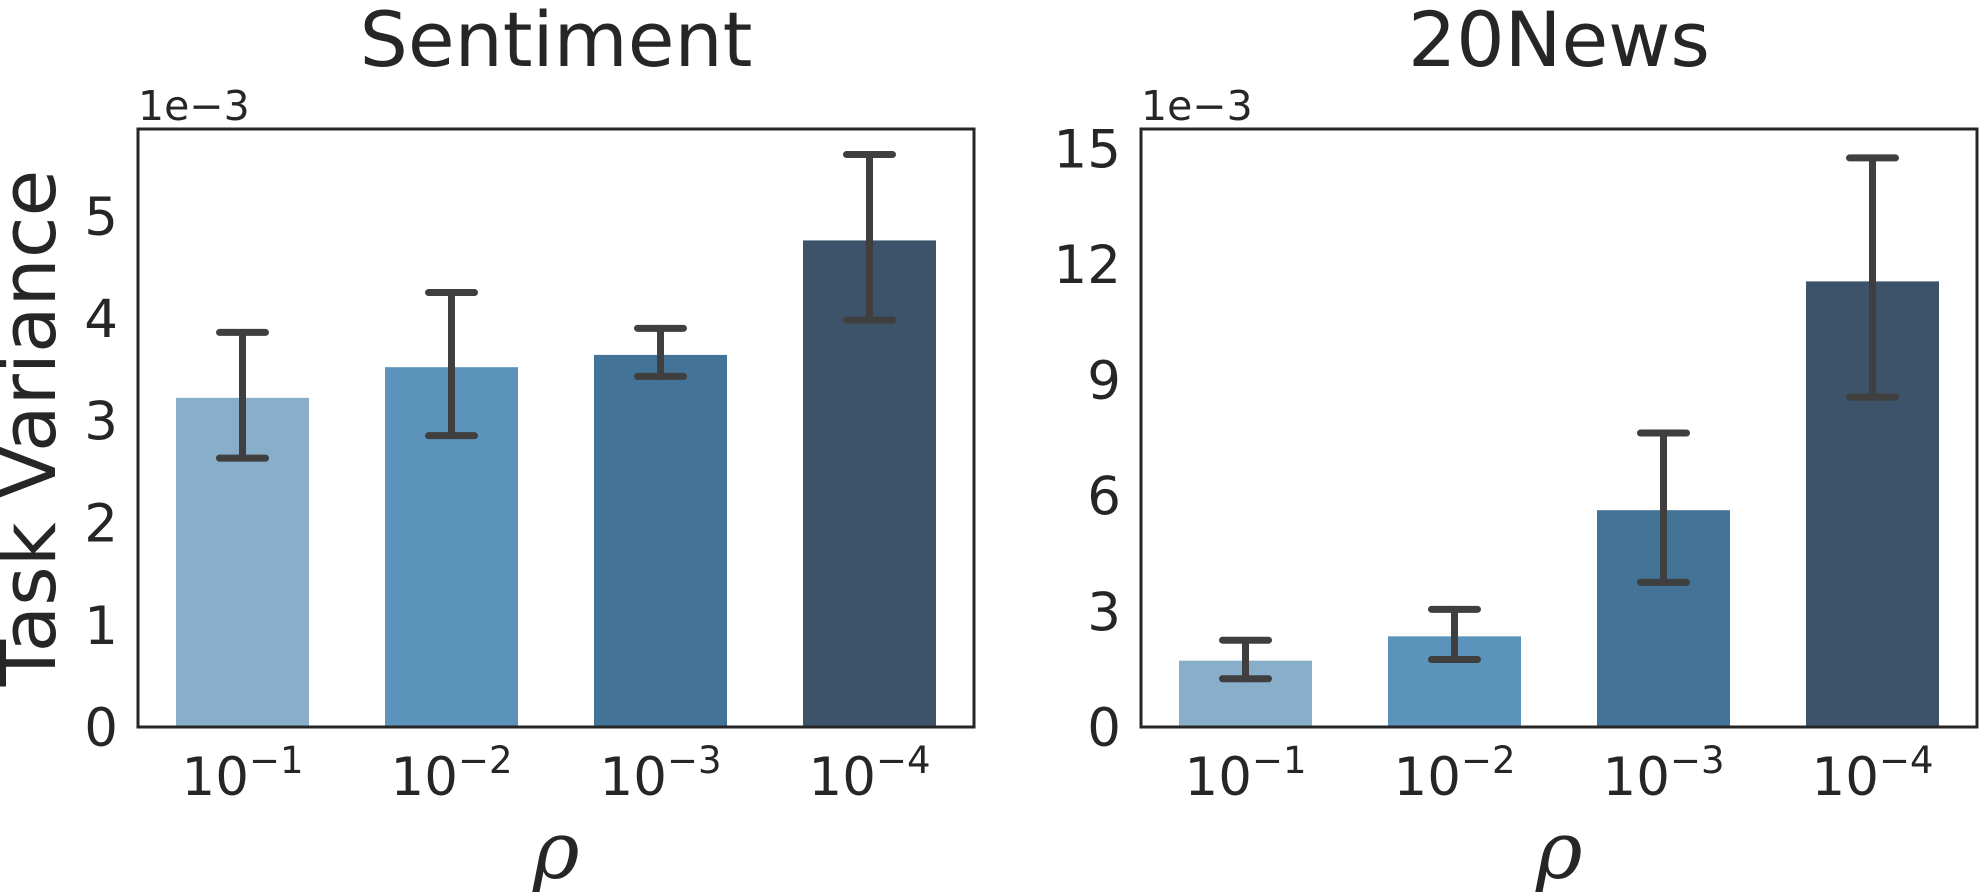 This screenshot has height=892, width=1983. What do you see at coordinates (556, 42) in the screenshot?
I see `chart-title: Sentiment` at bounding box center [556, 42].